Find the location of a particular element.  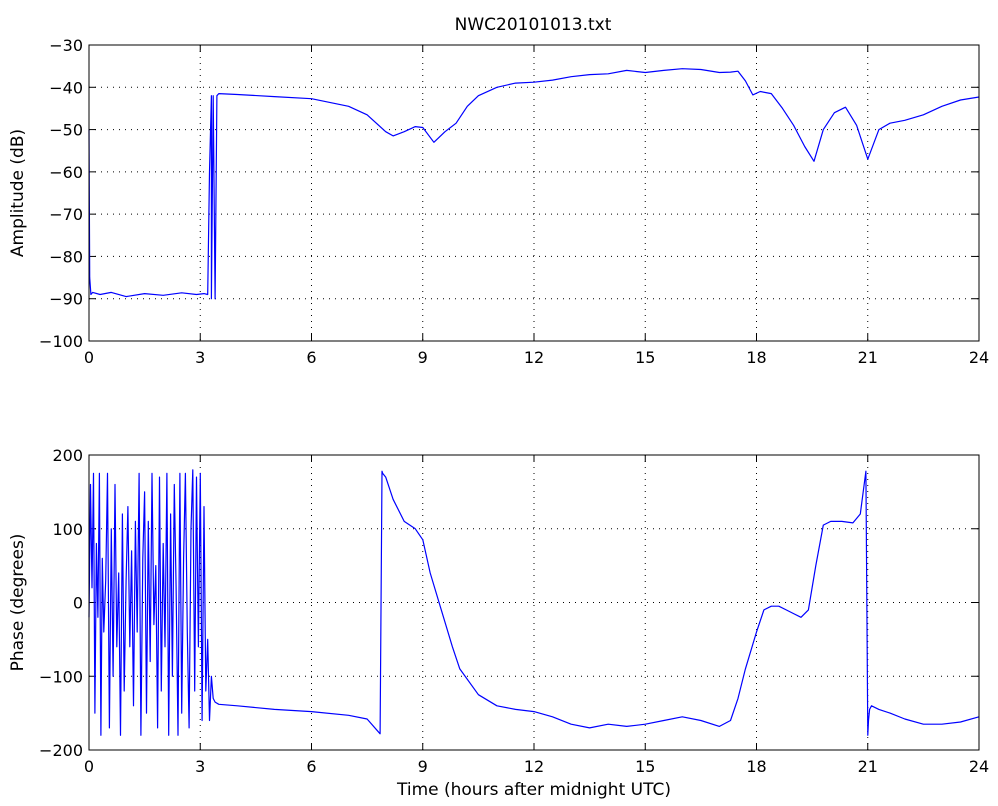

chart-title: NWC20101013.txt is located at coordinates (533, 25).